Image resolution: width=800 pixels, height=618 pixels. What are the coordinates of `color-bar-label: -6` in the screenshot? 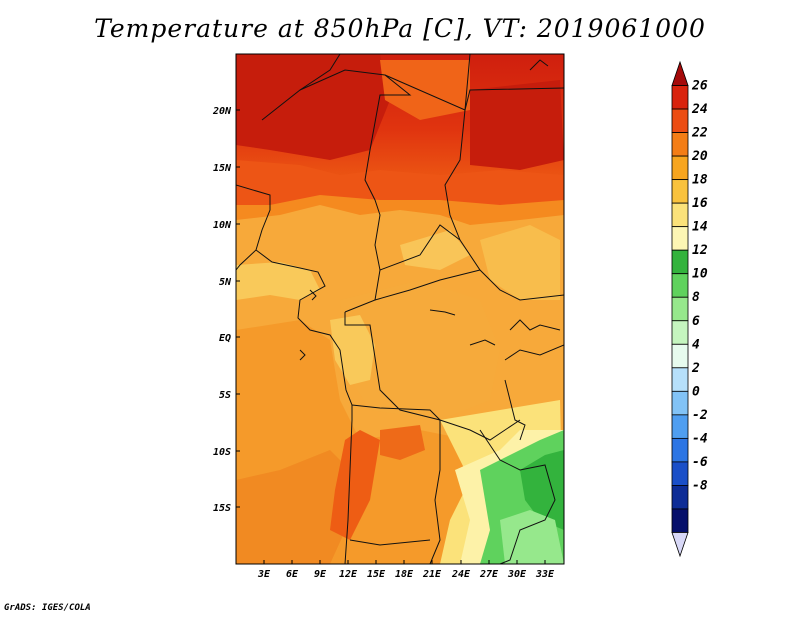 It's located at (700, 462).